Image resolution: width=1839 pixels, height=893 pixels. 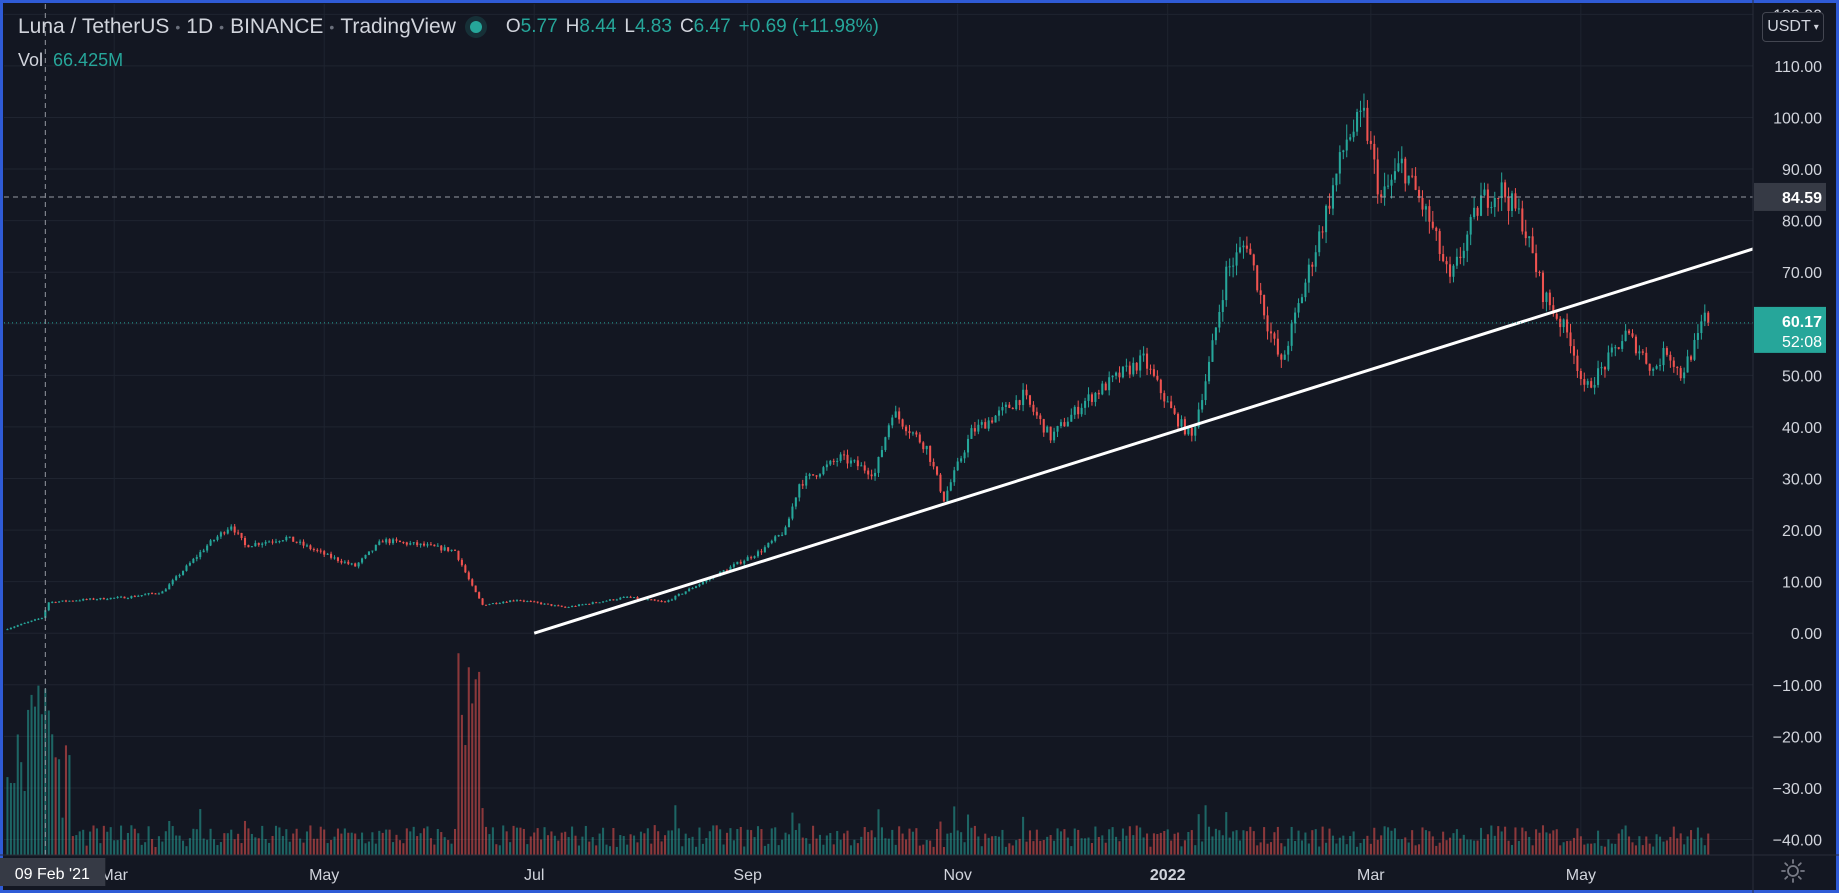 I want to click on price-tick-label: 110.00, so click(x=1798, y=67).